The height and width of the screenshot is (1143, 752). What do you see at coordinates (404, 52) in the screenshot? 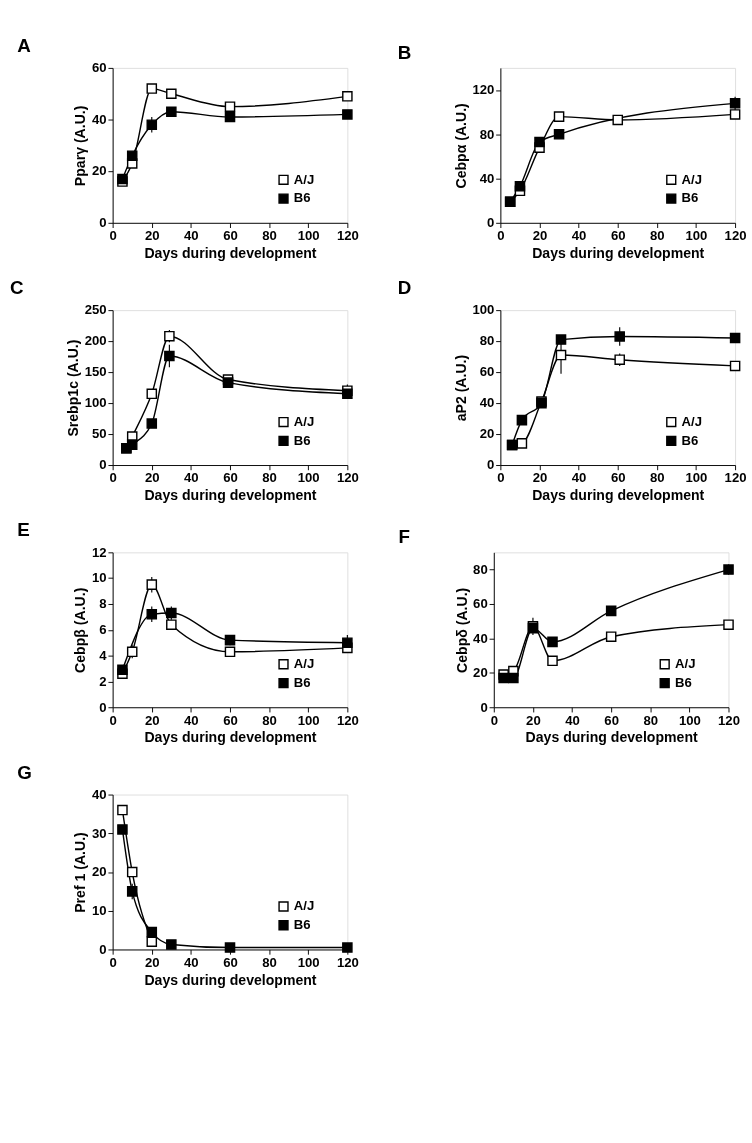
I see `chart-title: B` at bounding box center [404, 52].